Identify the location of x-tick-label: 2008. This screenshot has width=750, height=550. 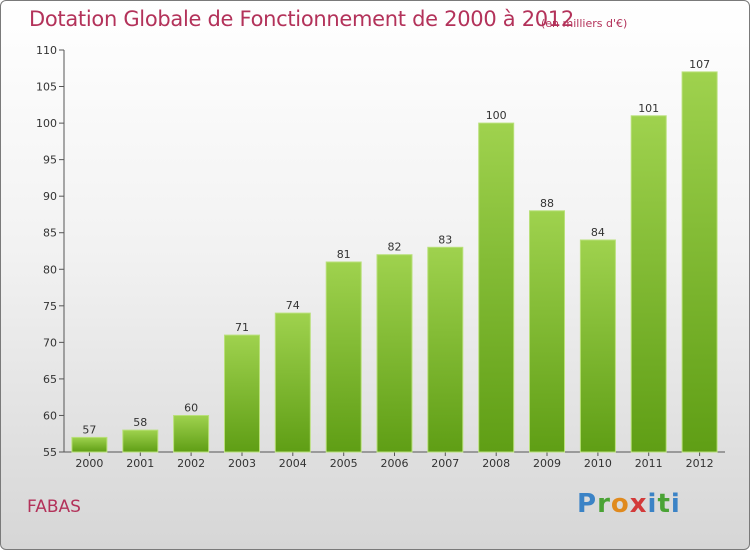
(496, 463).